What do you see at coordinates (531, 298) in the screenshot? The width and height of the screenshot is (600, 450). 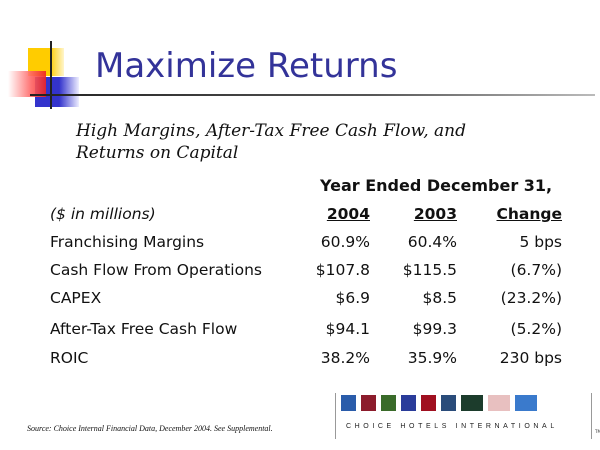 I see `cell-value: (23.2%)` at bounding box center [531, 298].